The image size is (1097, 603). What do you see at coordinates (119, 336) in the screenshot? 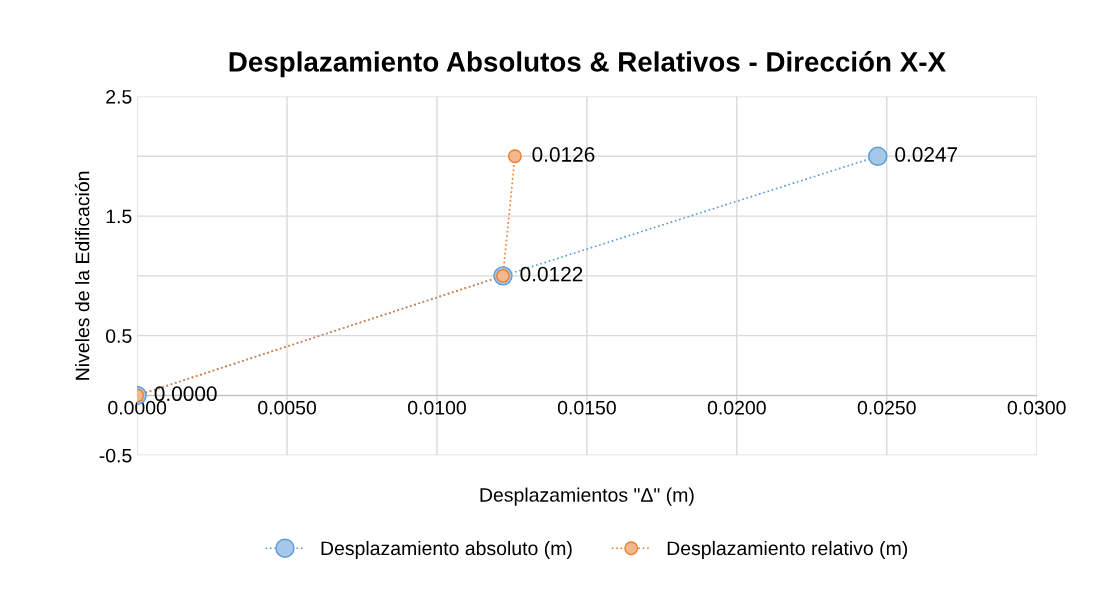
I see `y-tick-label: 0.5` at bounding box center [119, 336].